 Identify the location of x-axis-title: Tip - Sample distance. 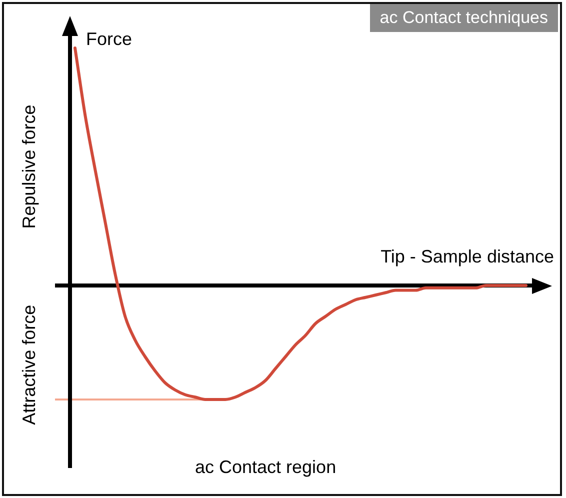
(467, 256).